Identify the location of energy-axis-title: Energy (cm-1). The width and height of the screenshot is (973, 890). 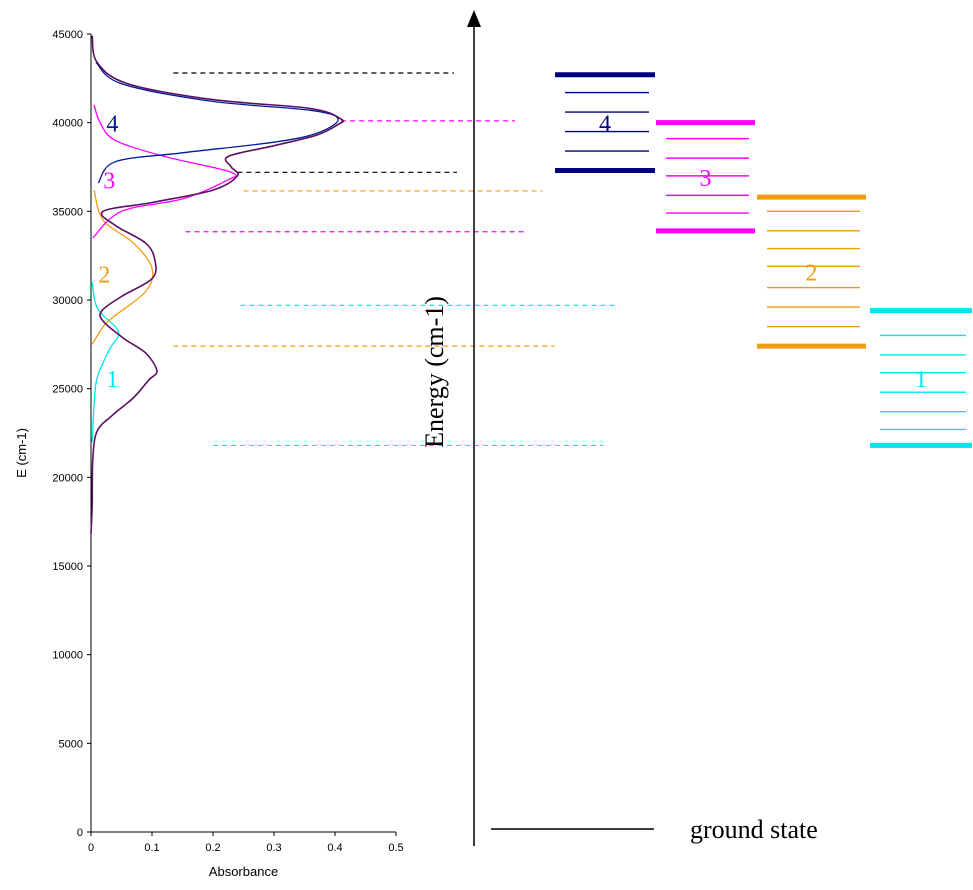
(434, 372).